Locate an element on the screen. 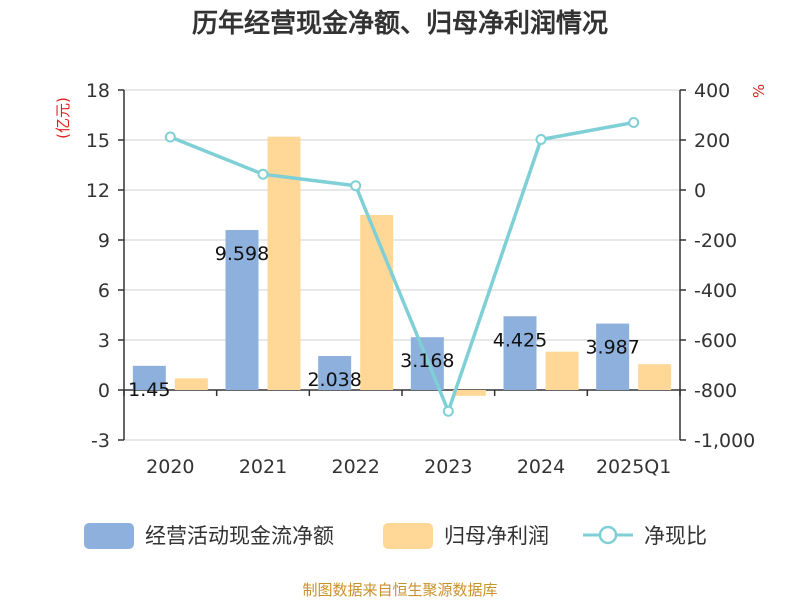 The height and width of the screenshot is (600, 800). cashflow-data-label: 9.598 is located at coordinates (242, 254).